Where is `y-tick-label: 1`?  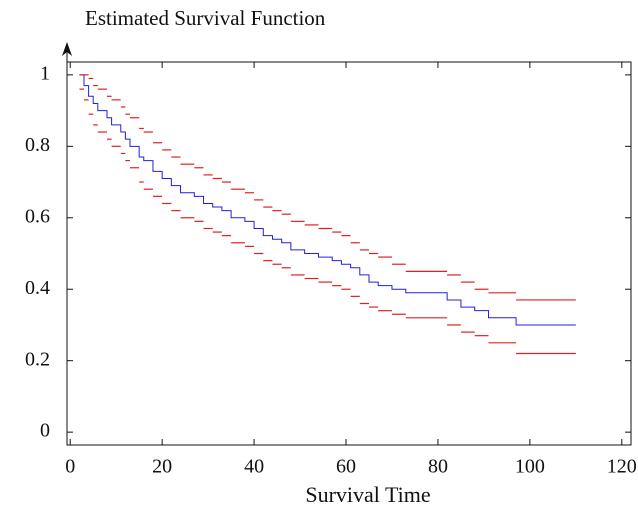 y-tick-label: 1 is located at coordinates (45, 73).